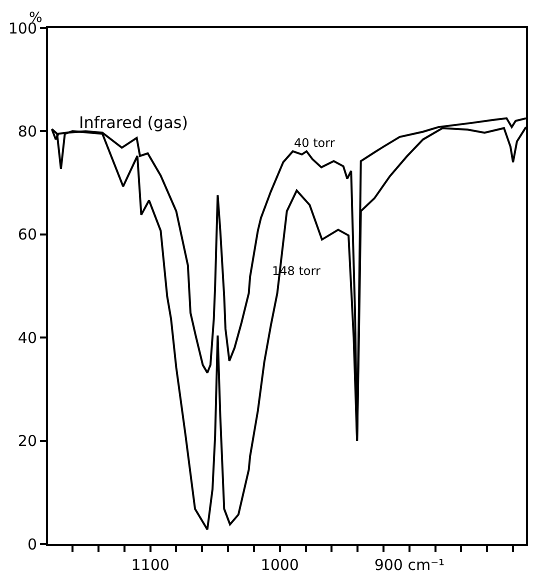 The image size is (534, 580). What do you see at coordinates (27, 235) in the screenshot?
I see `y-tick-label: 60` at bounding box center [27, 235].